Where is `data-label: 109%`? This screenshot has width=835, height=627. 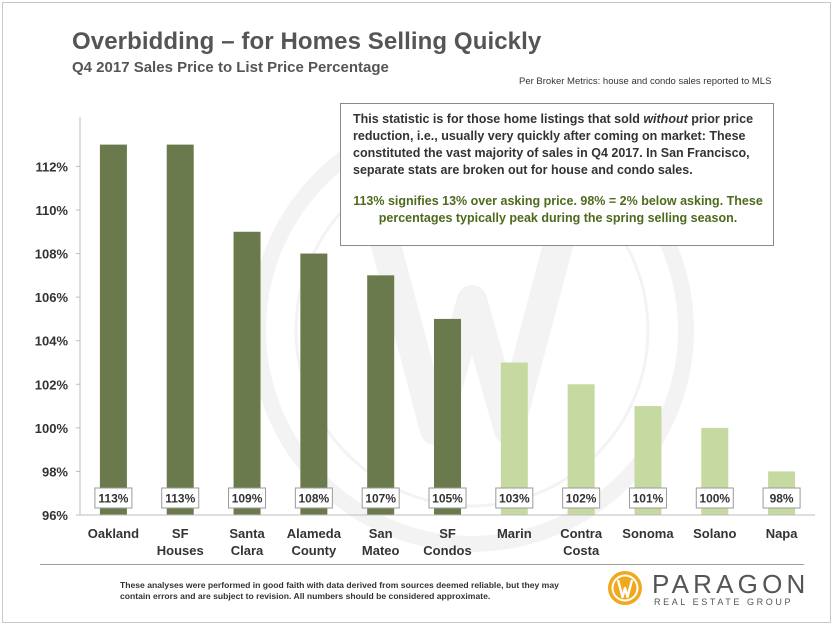 data-label: 109% is located at coordinates (247, 499).